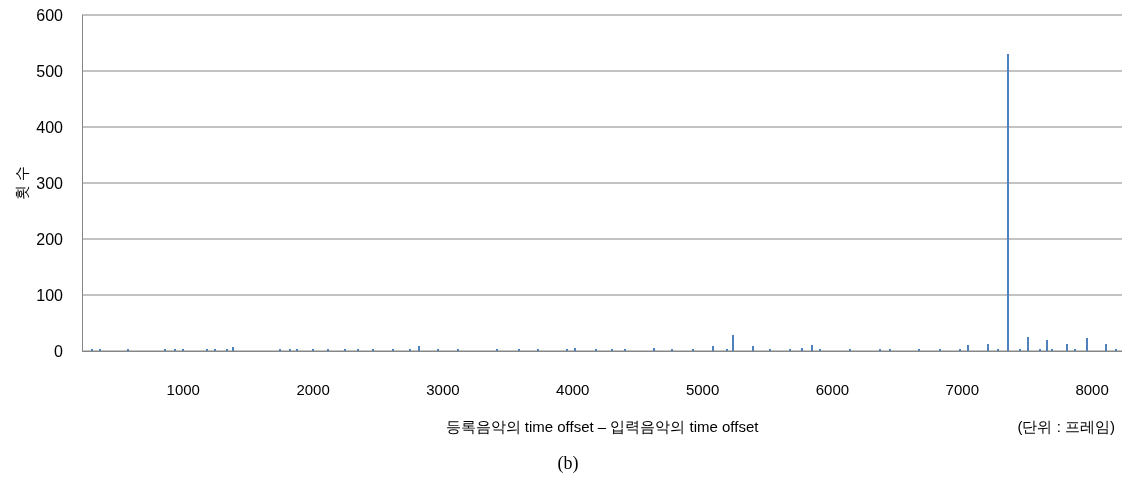 The width and height of the screenshot is (1127, 479). What do you see at coordinates (21, 183) in the screenshot?
I see `y-axis-title: 횟 수` at bounding box center [21, 183].